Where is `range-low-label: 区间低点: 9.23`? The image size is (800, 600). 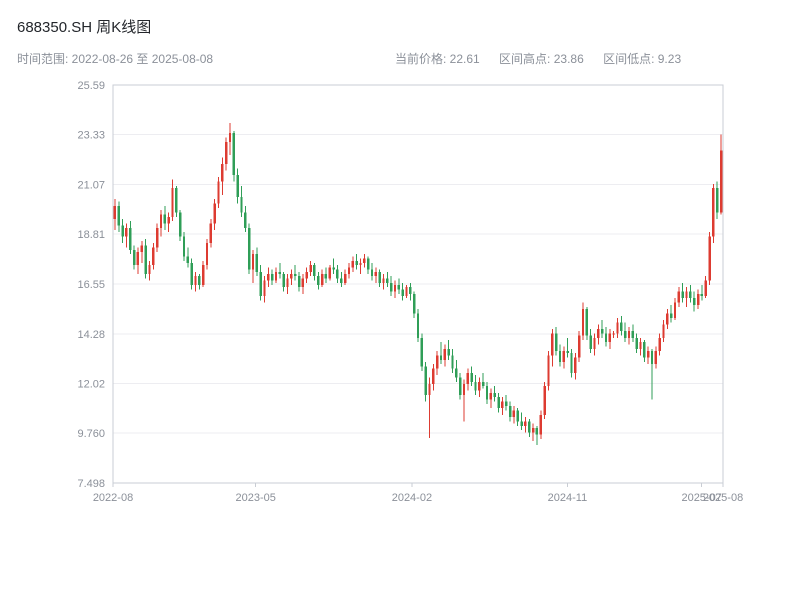
range-low-label: 区间低点: 9.23 is located at coordinates (642, 59).